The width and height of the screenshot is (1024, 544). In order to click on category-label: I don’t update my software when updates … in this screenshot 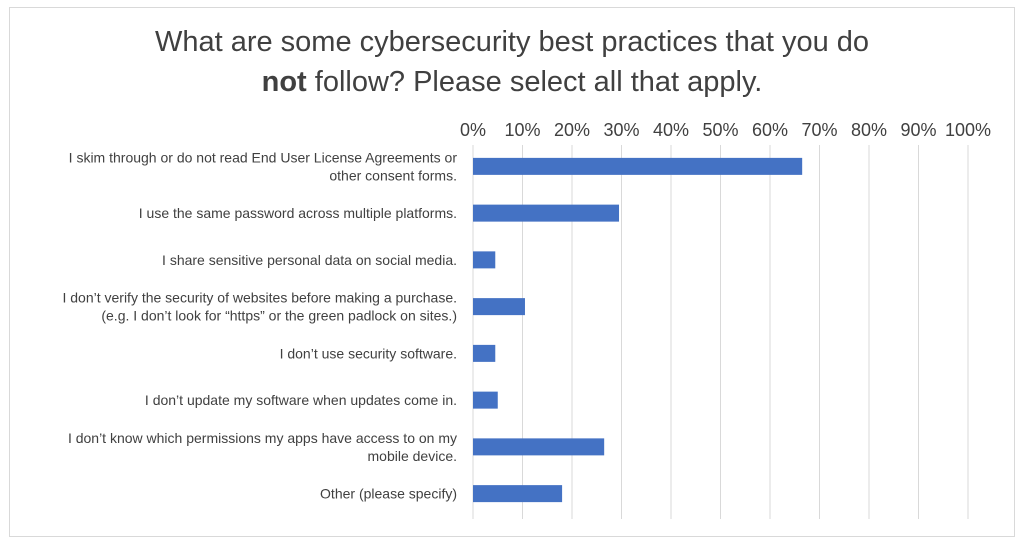, I will do `click(301, 400)`.